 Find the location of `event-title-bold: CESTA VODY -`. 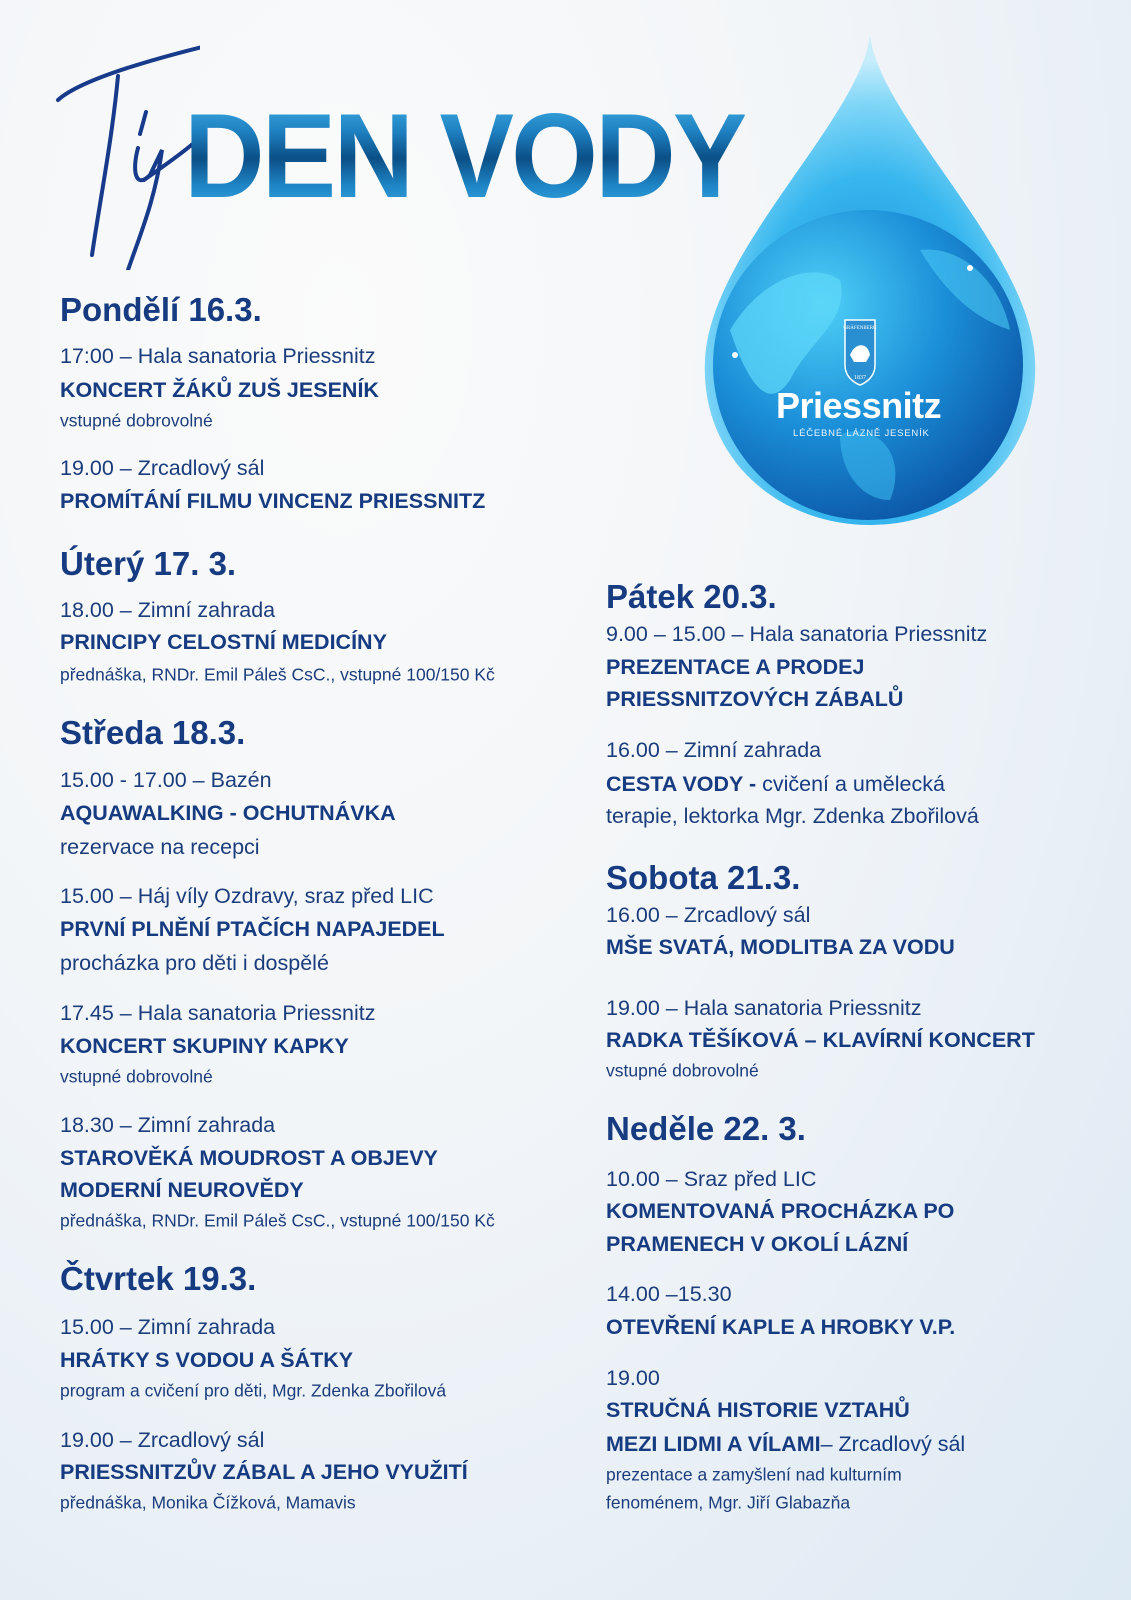

event-title-bold: CESTA VODY - is located at coordinates (681, 784).